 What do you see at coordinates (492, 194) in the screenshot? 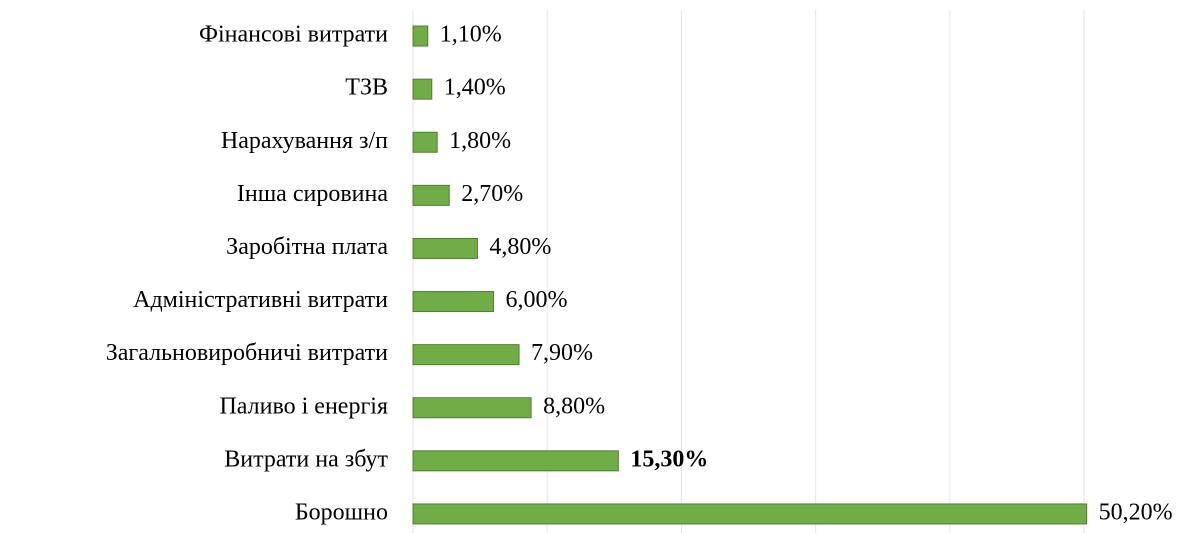
I see `data-label: 2,70%` at bounding box center [492, 194].